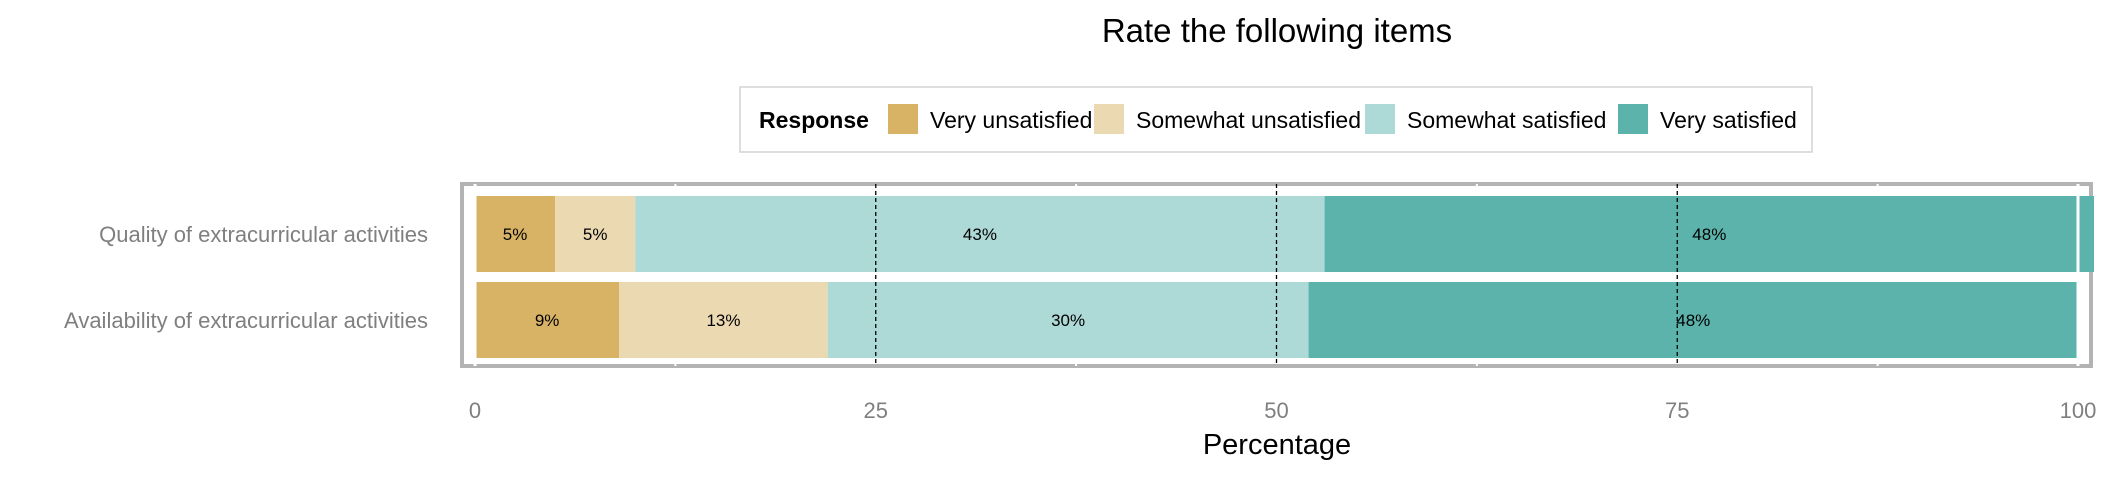  What do you see at coordinates (1728, 120) in the screenshot?
I see `legend-label: Very satisfied` at bounding box center [1728, 120].